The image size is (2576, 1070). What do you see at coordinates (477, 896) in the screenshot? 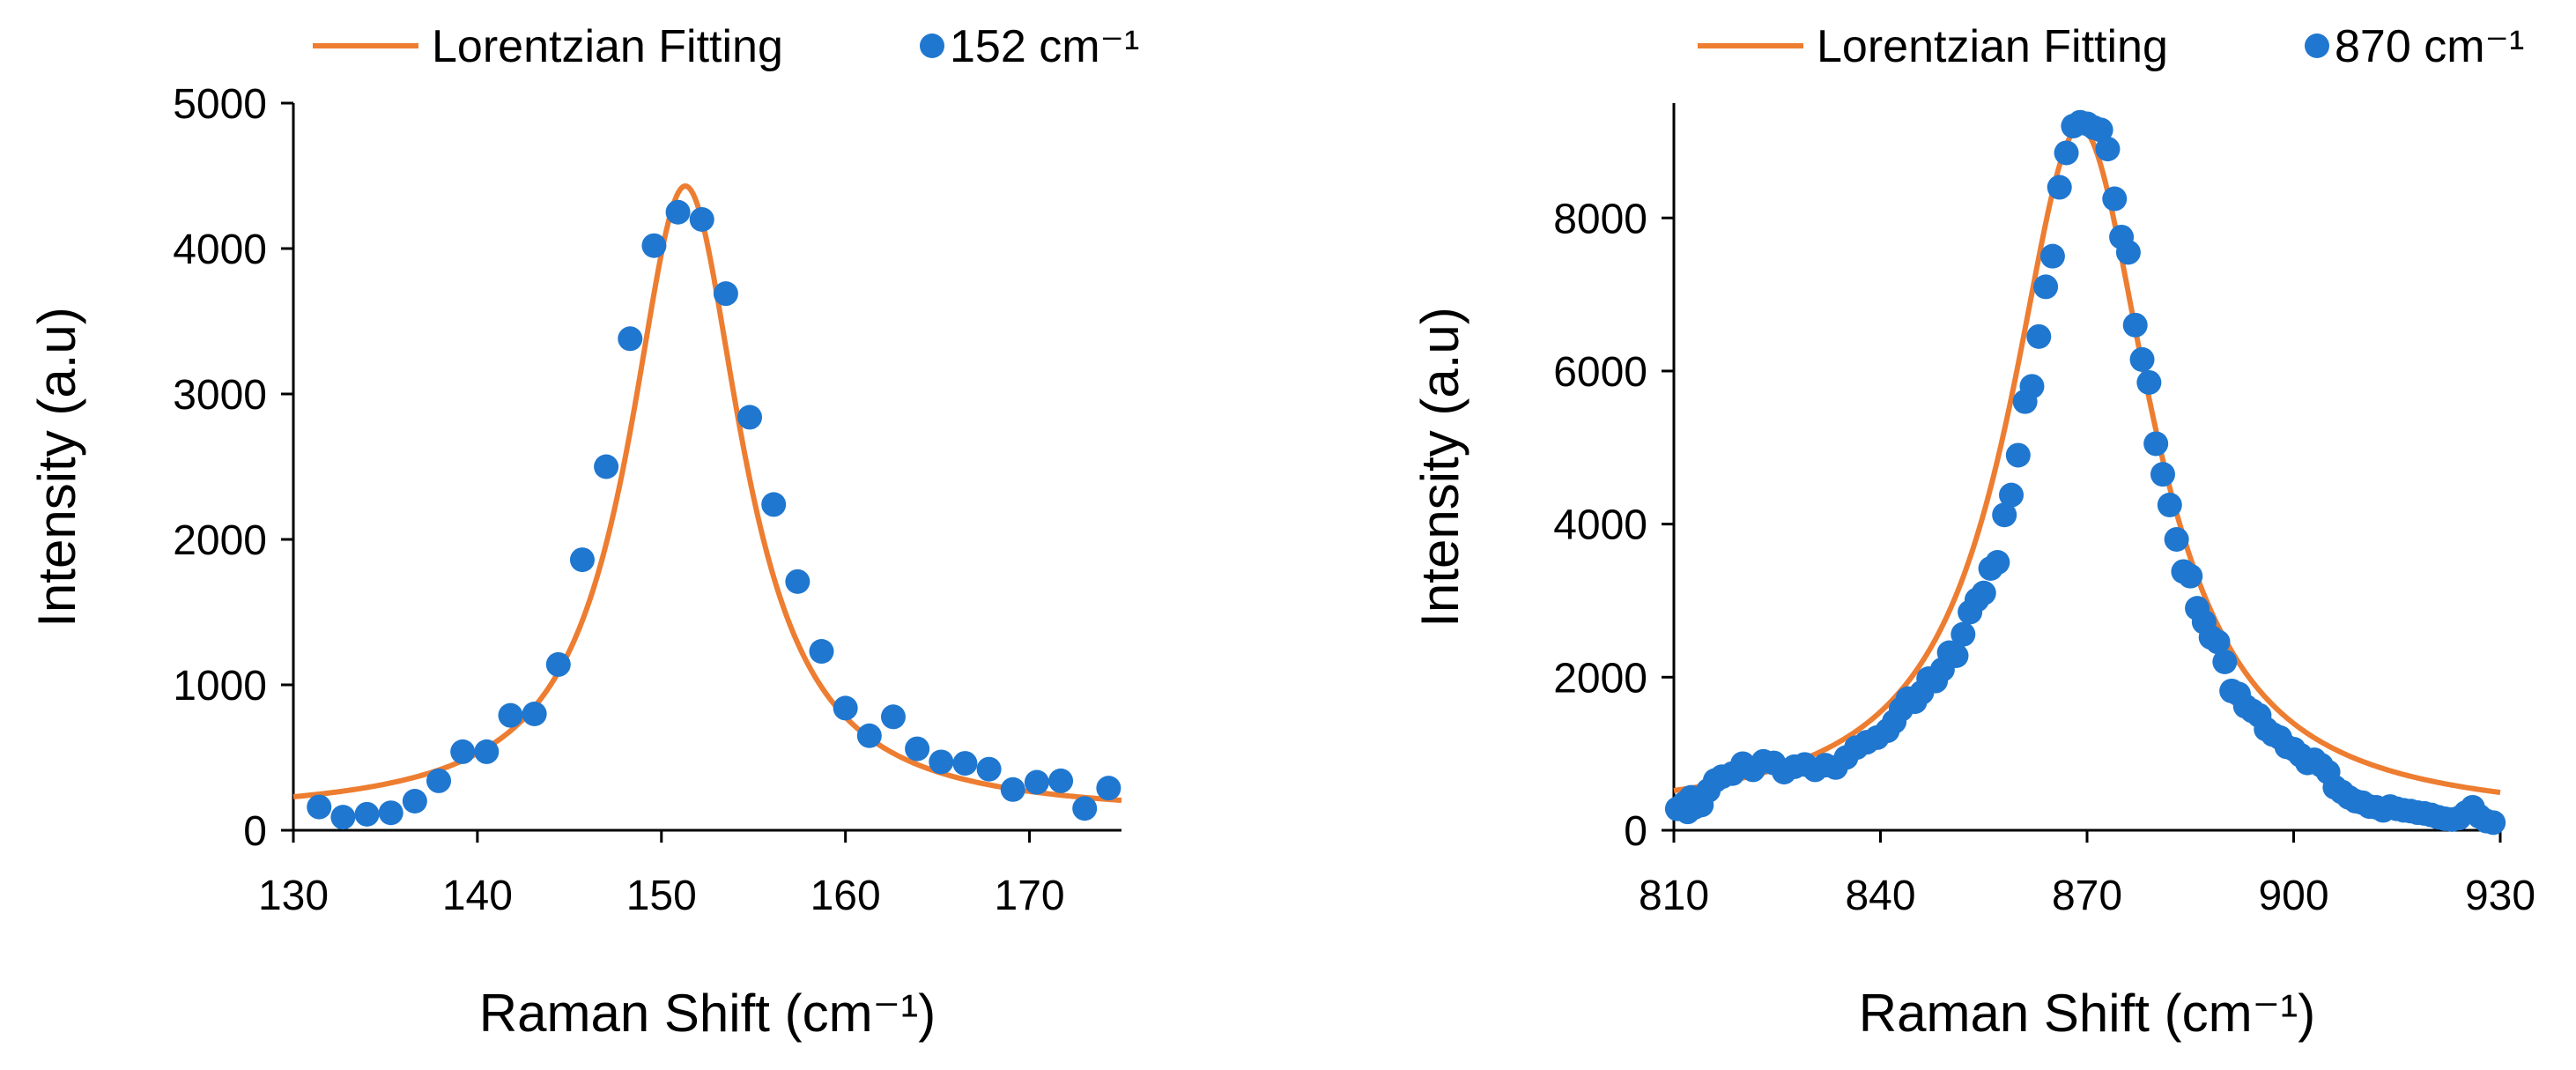
I see `x-tick-label: 140` at bounding box center [477, 896].